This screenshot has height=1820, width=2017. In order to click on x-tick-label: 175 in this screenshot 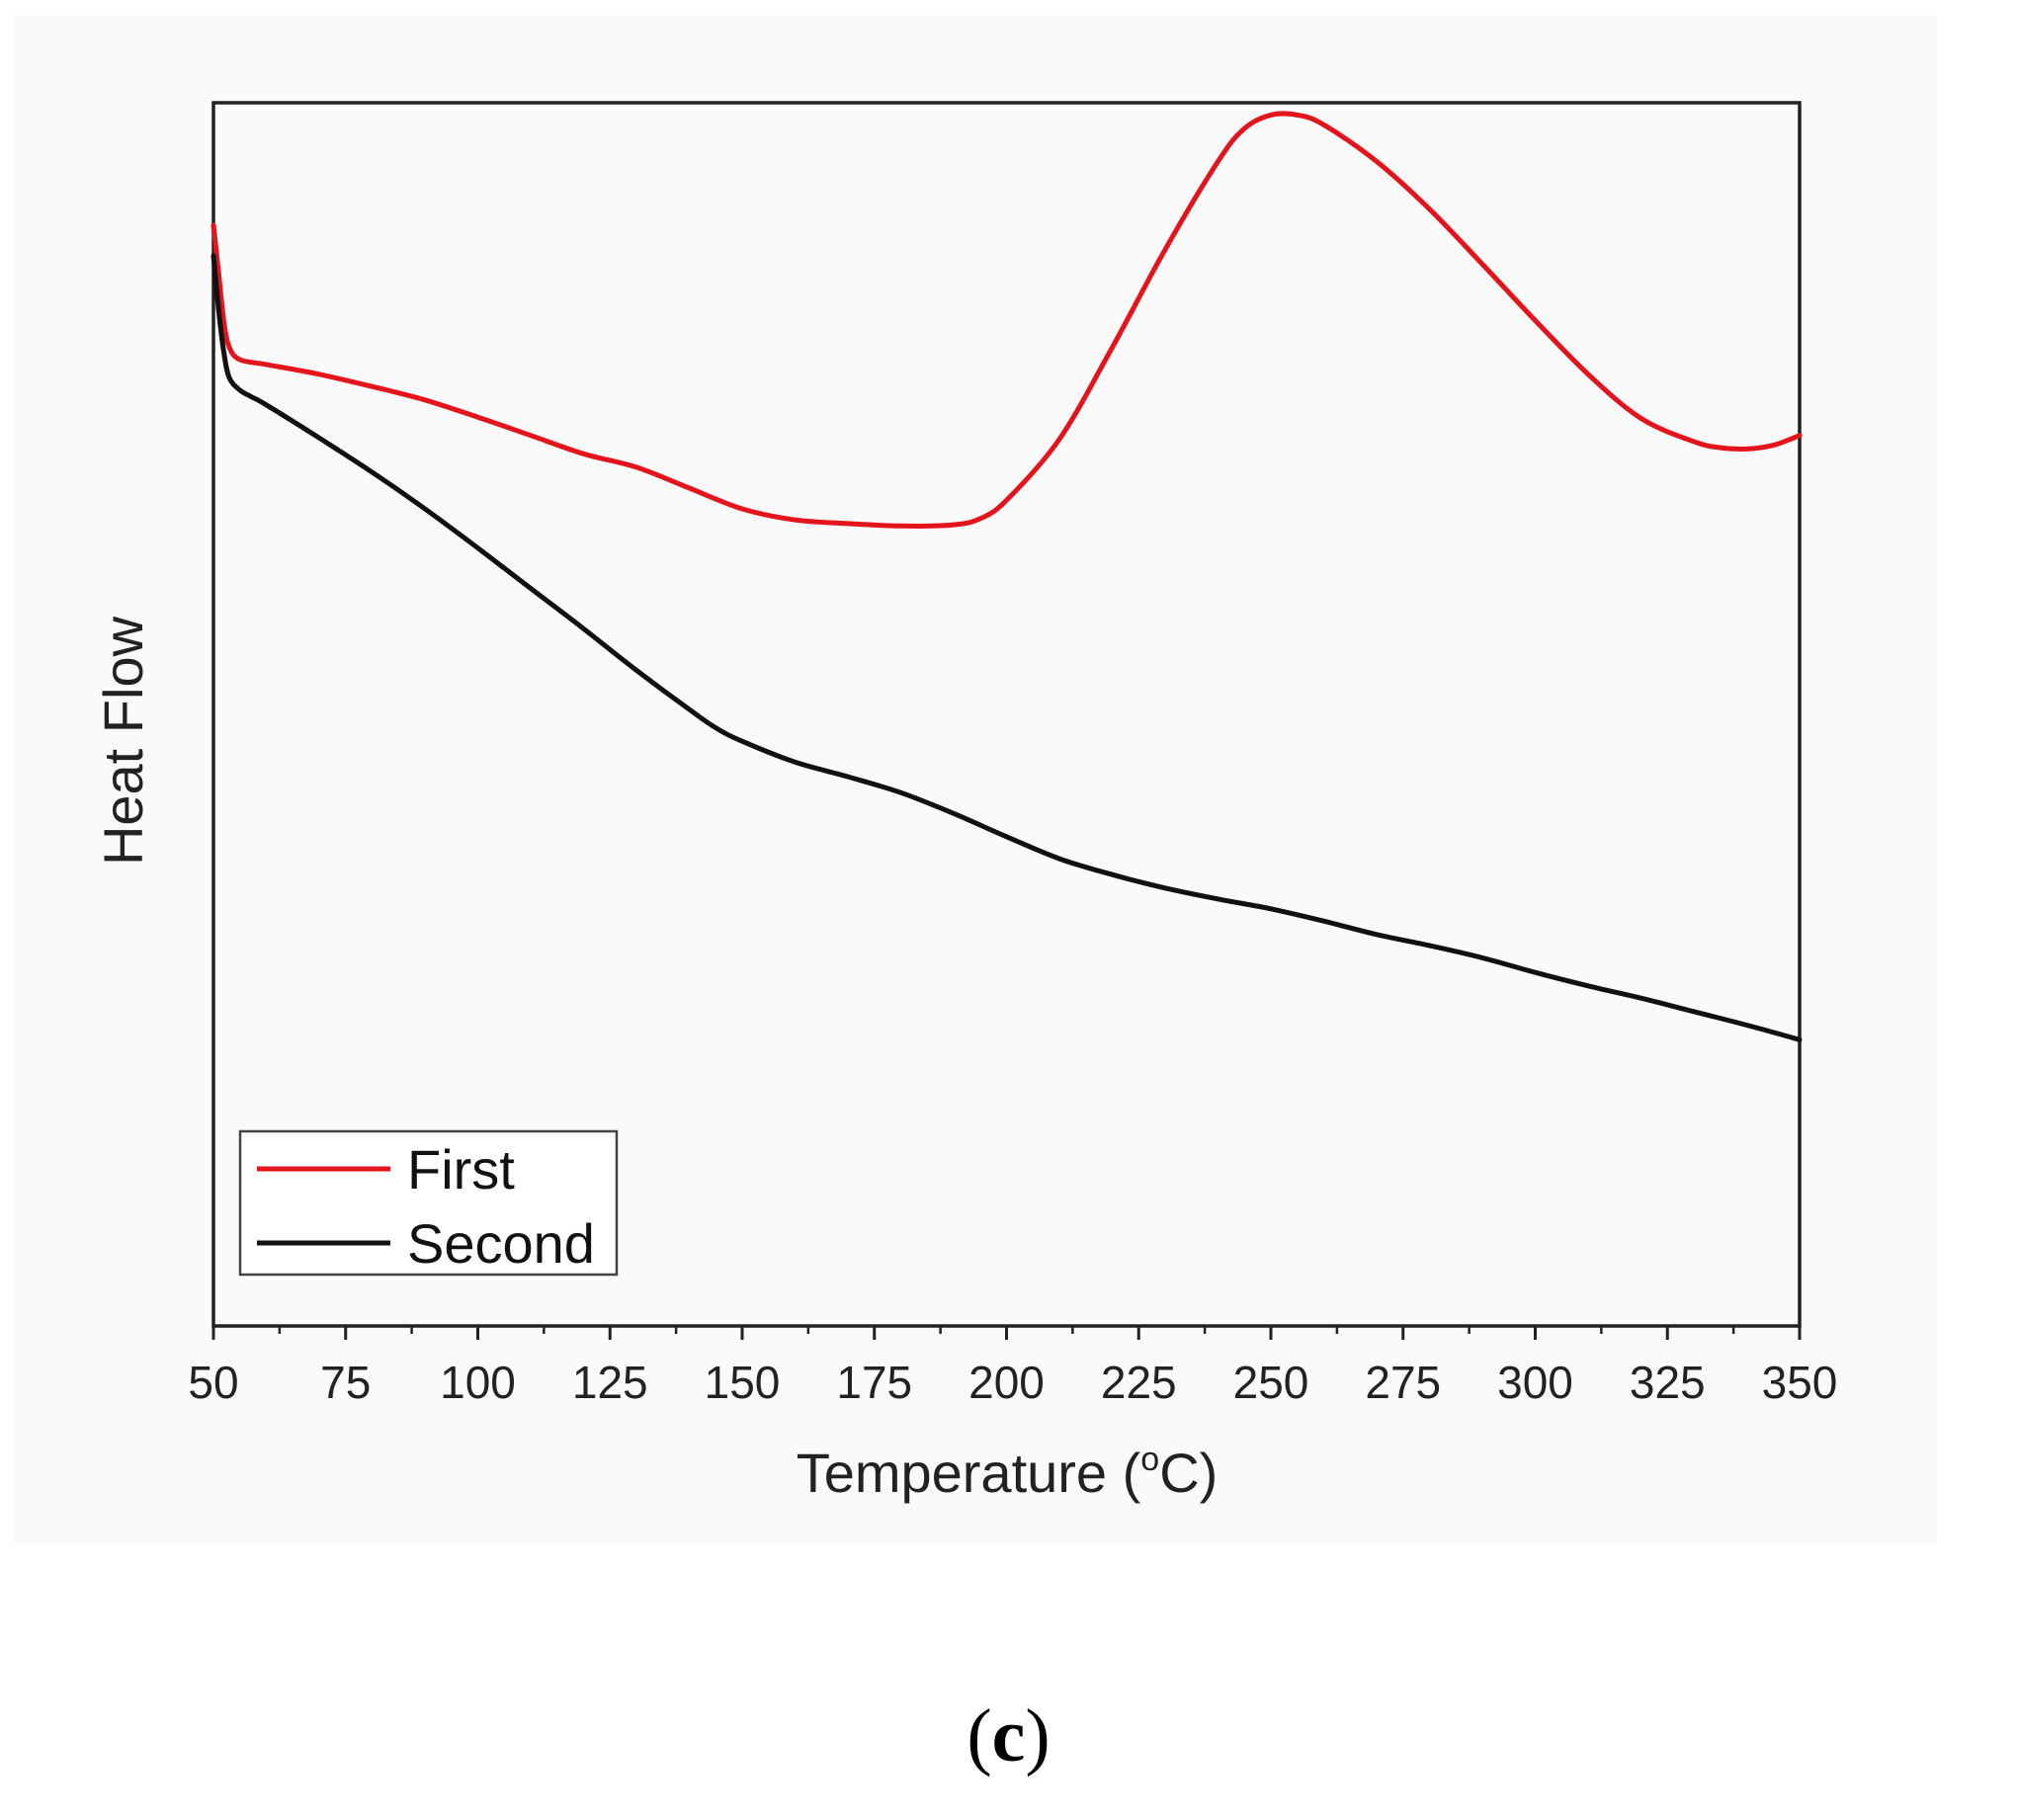, I will do `click(874, 1382)`.